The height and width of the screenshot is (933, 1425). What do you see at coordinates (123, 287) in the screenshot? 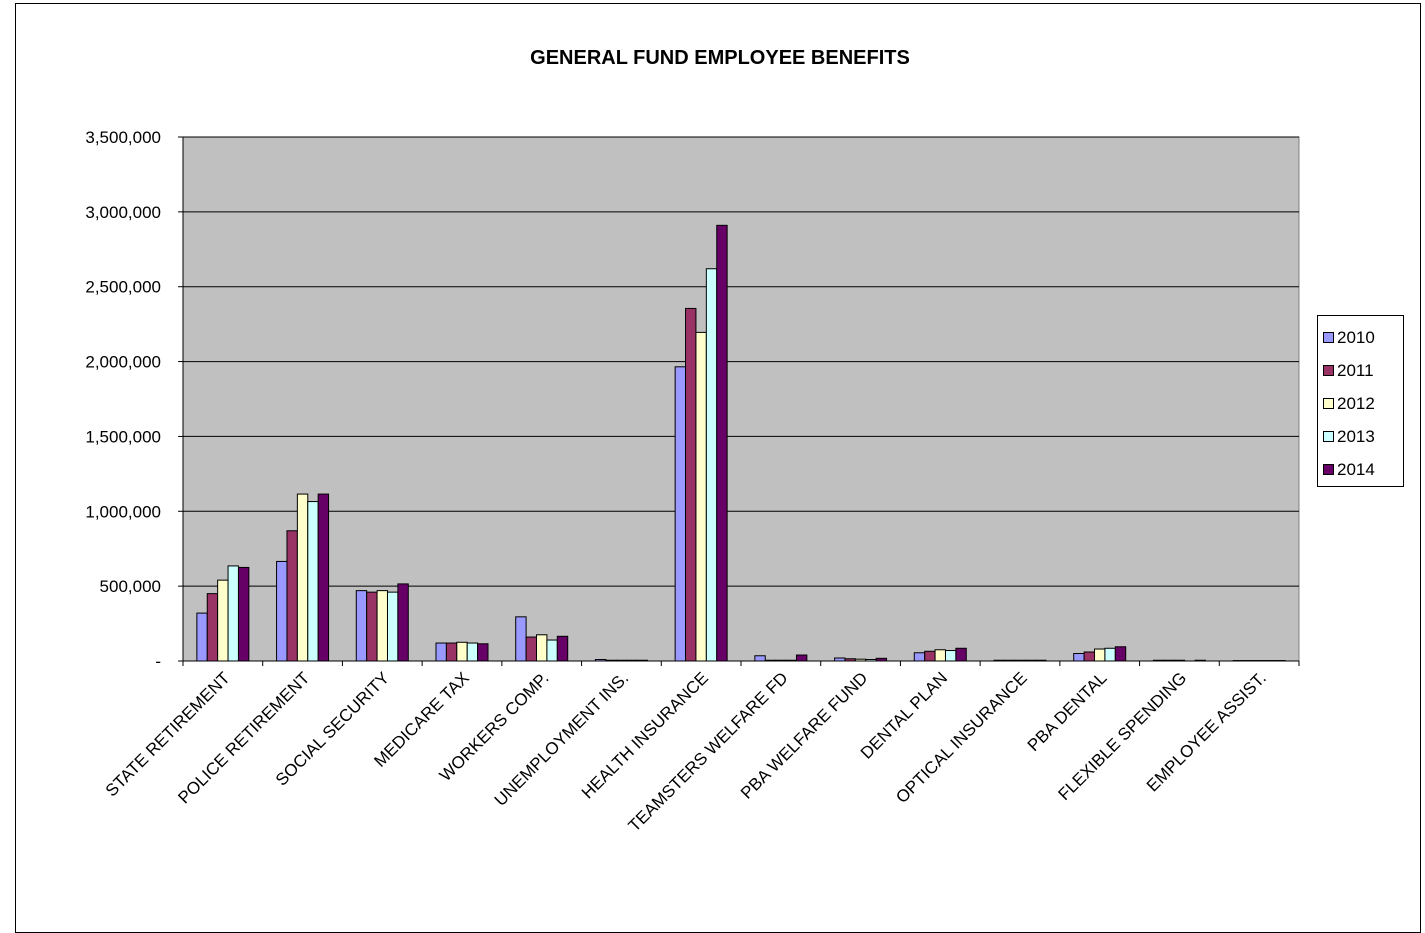
I see `y-tick-label: 2,500,000` at bounding box center [123, 287].